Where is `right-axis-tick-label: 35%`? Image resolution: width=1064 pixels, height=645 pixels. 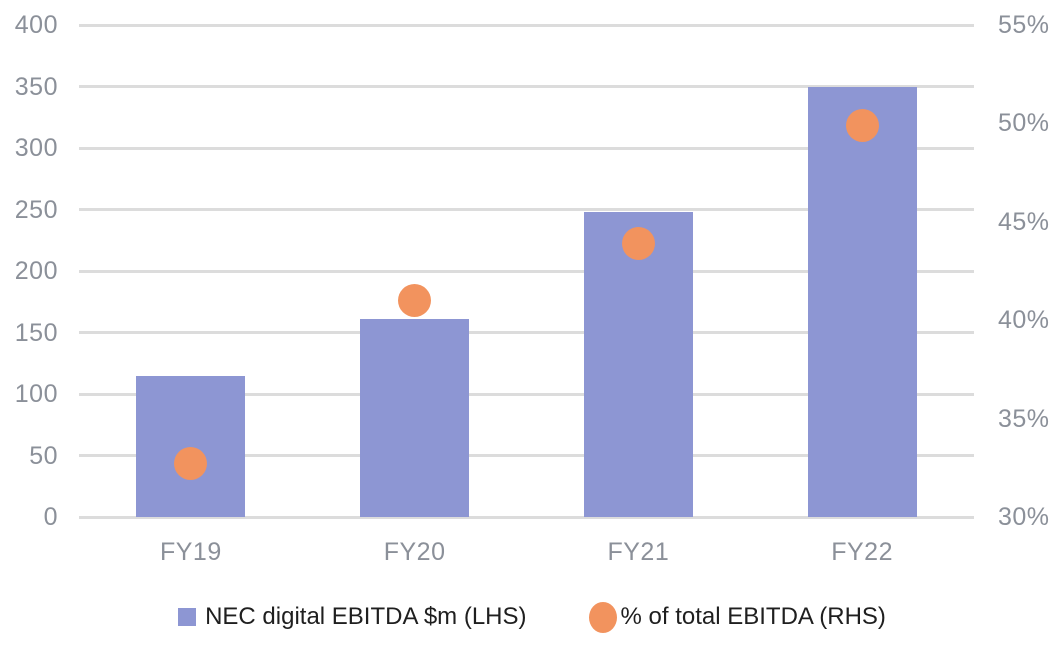 right-axis-tick-label: 35% is located at coordinates (1024, 418).